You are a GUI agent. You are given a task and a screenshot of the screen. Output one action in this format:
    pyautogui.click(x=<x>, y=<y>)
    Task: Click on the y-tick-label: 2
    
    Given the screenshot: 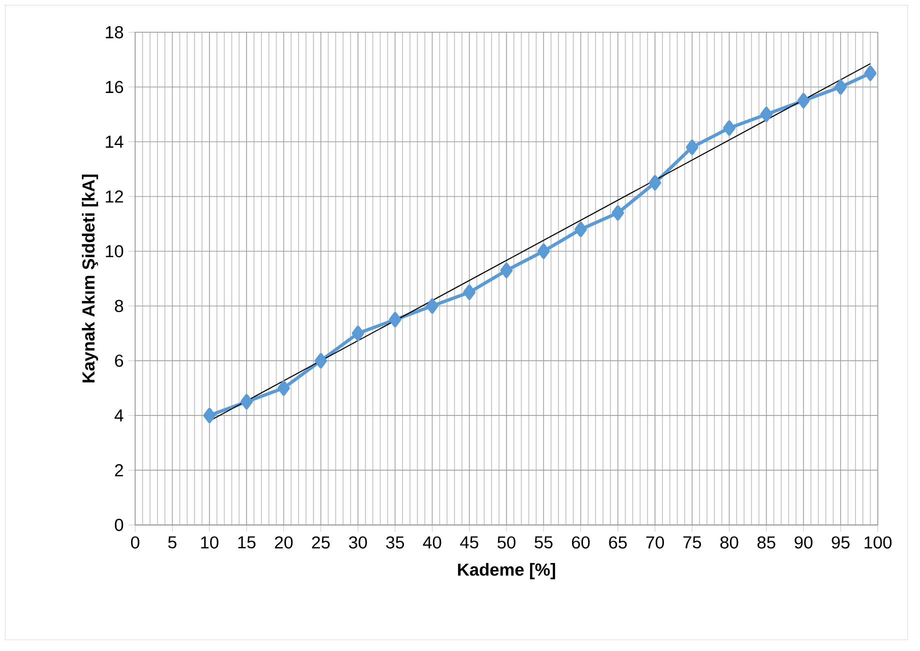 What is the action you would take?
    pyautogui.click(x=119, y=470)
    